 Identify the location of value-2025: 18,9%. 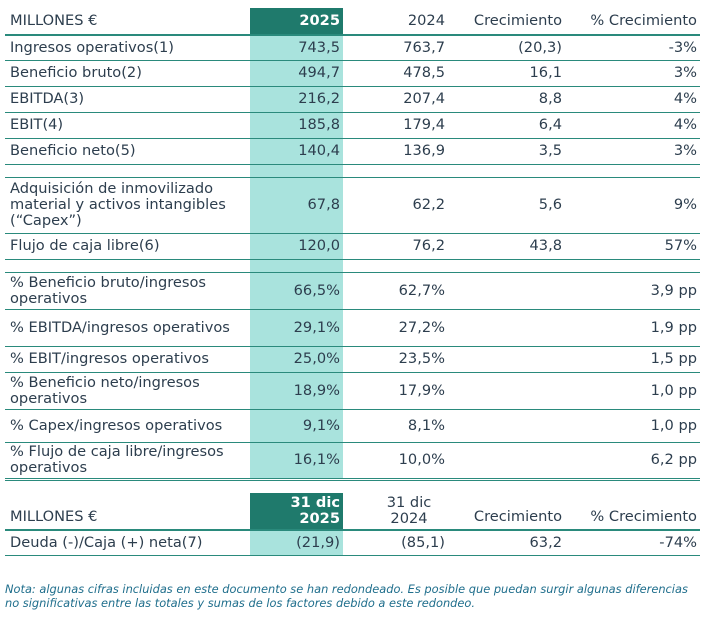
(296, 391).